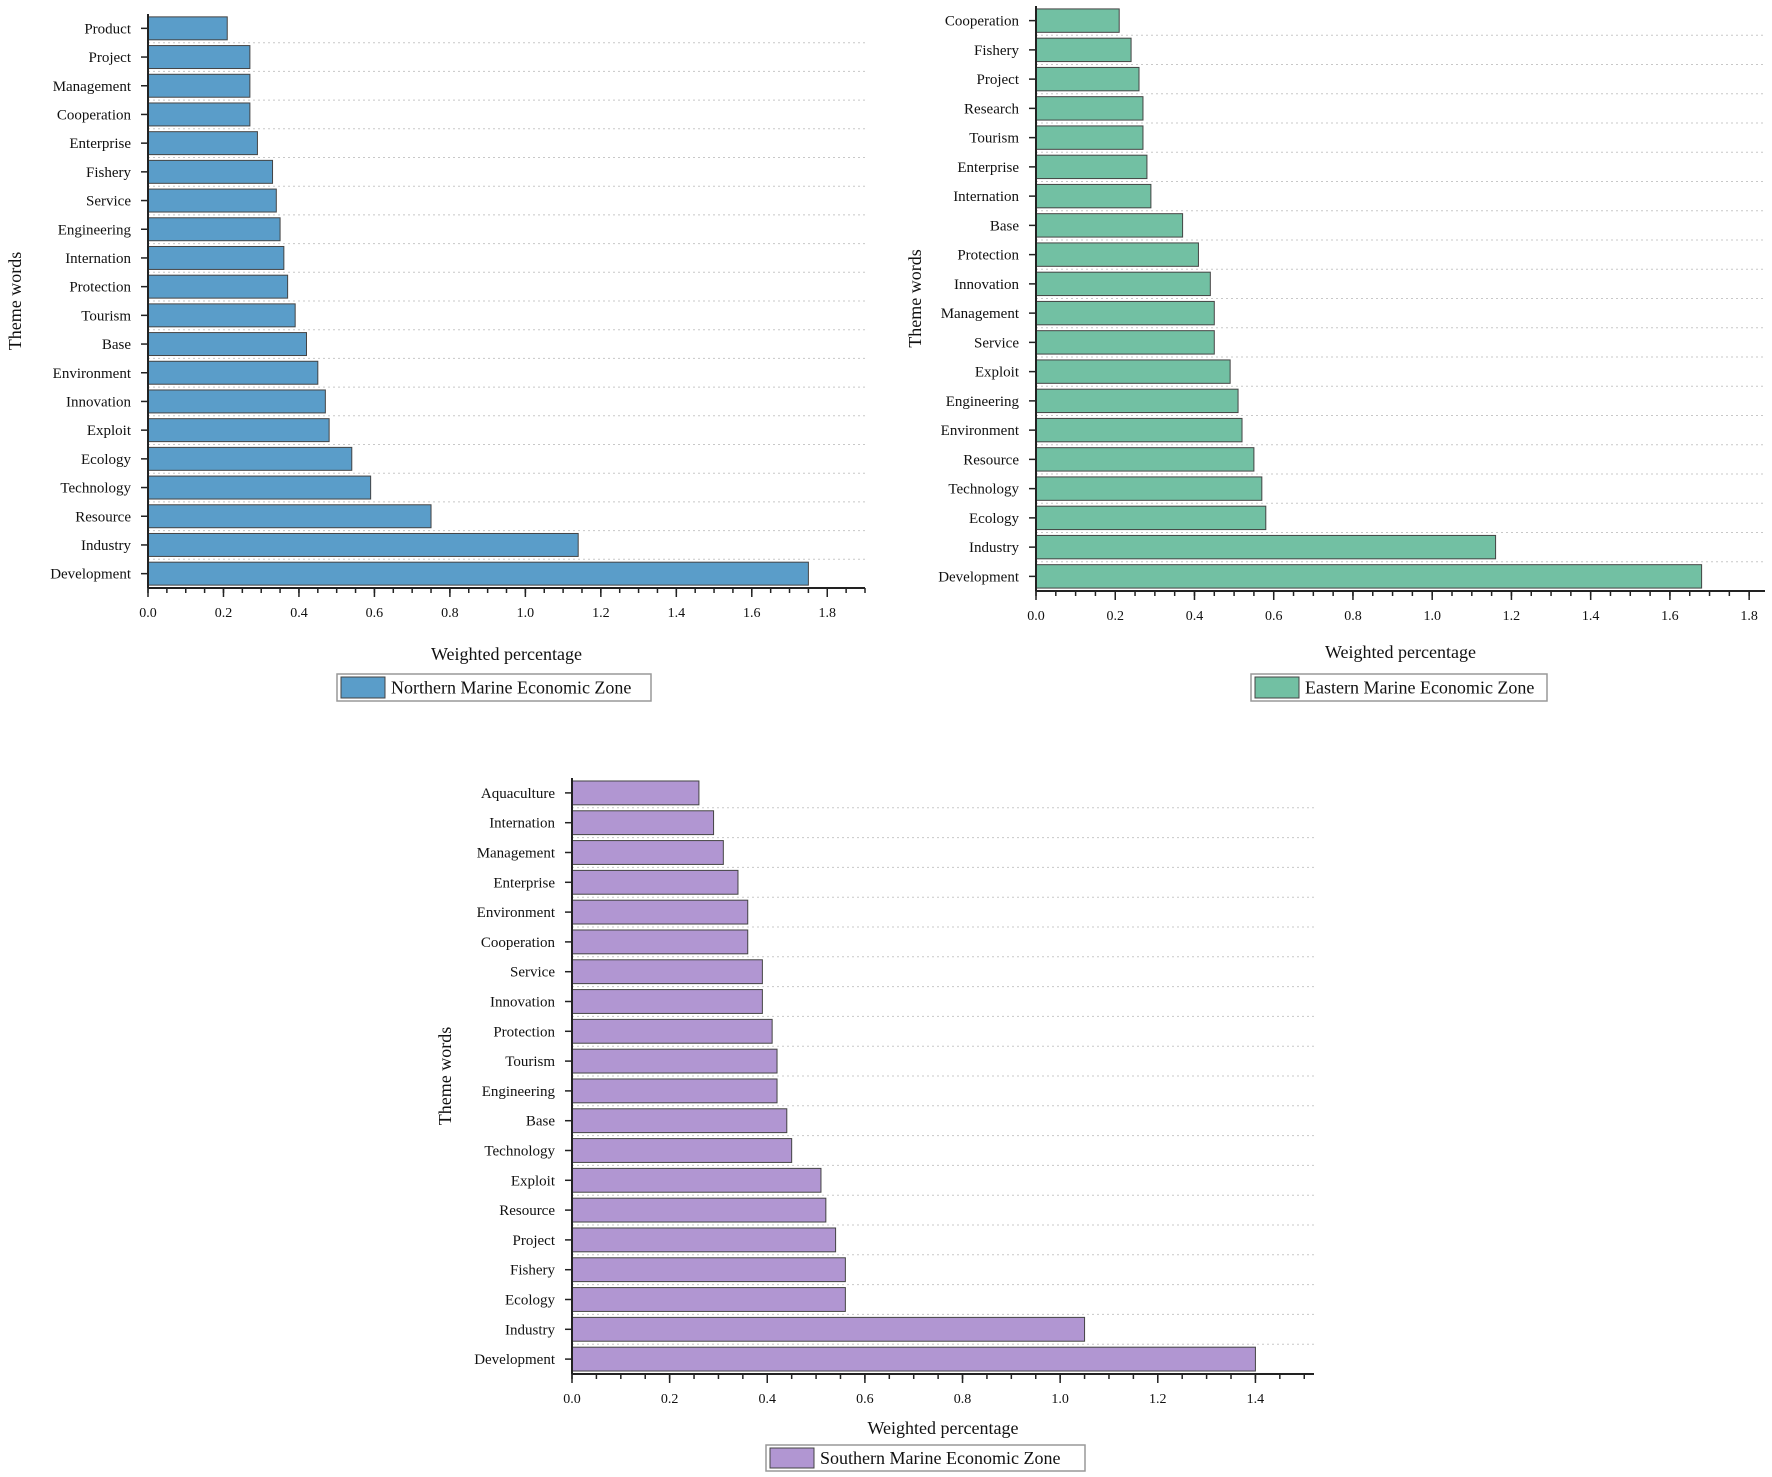 The image size is (1772, 1477). What do you see at coordinates (533, 1181) in the screenshot?
I see `y-tick-label: Exploit` at bounding box center [533, 1181].